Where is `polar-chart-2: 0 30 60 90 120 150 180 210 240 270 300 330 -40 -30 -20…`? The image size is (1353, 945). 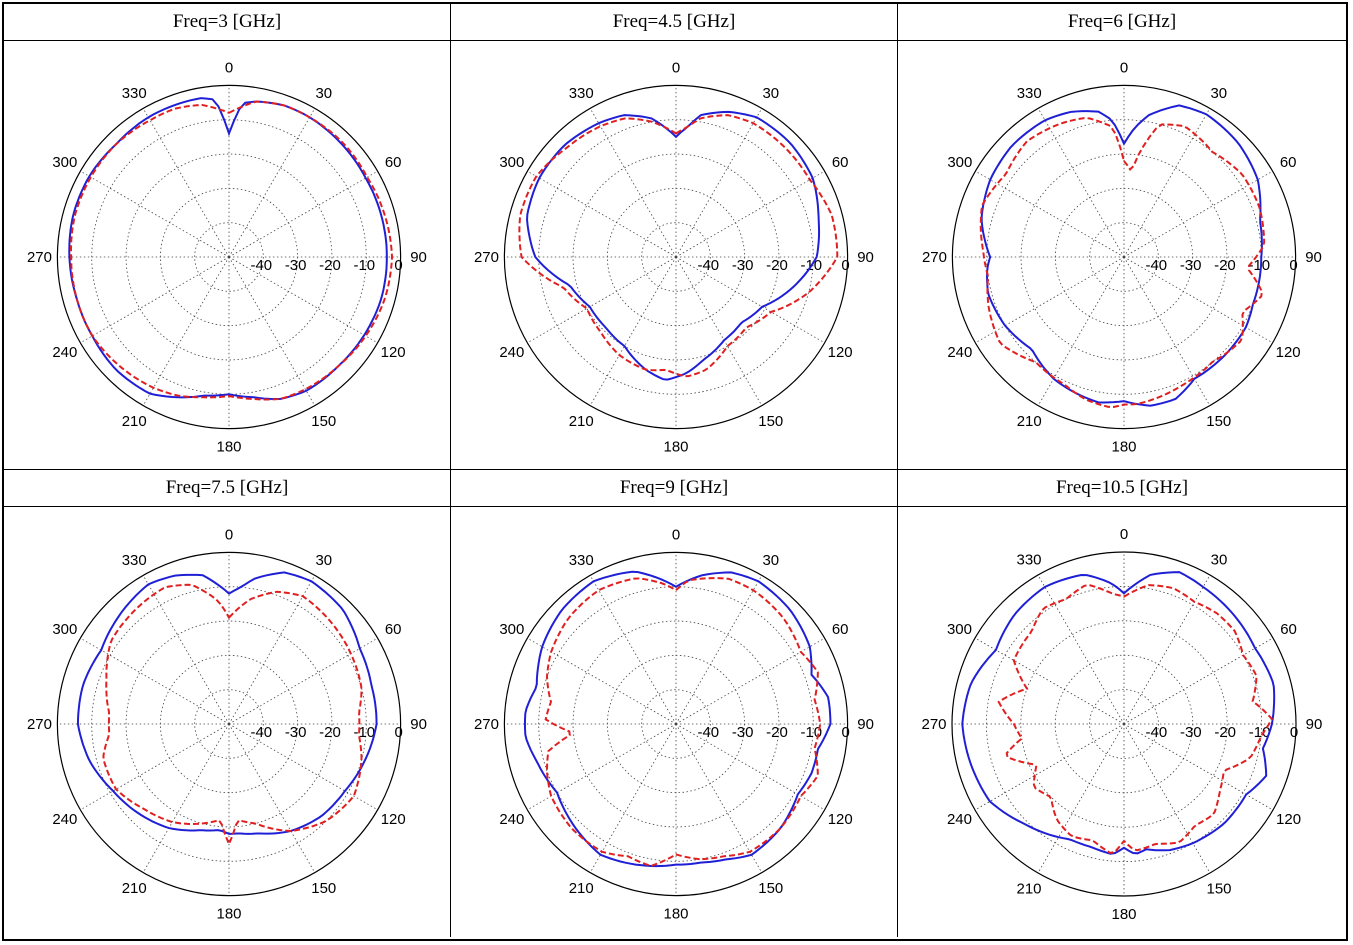 polar-chart-2: 0 30 60 90 120 150 180 210 240 270 300 330 -40 -30 -20… is located at coordinates (674, 257).